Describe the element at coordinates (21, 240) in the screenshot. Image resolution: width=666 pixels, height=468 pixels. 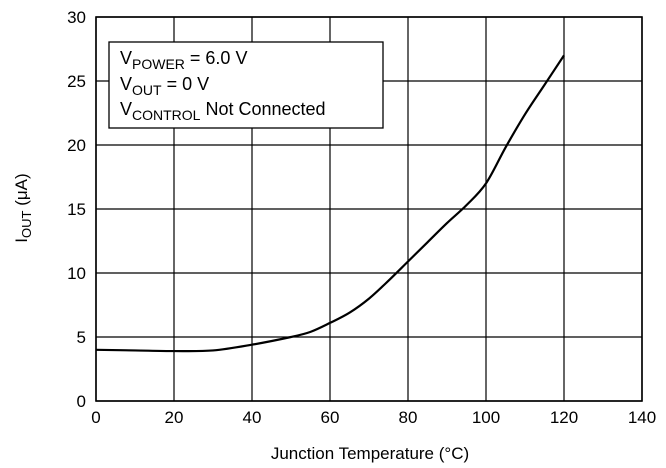
I see `y-axis-label-main: I` at that location.